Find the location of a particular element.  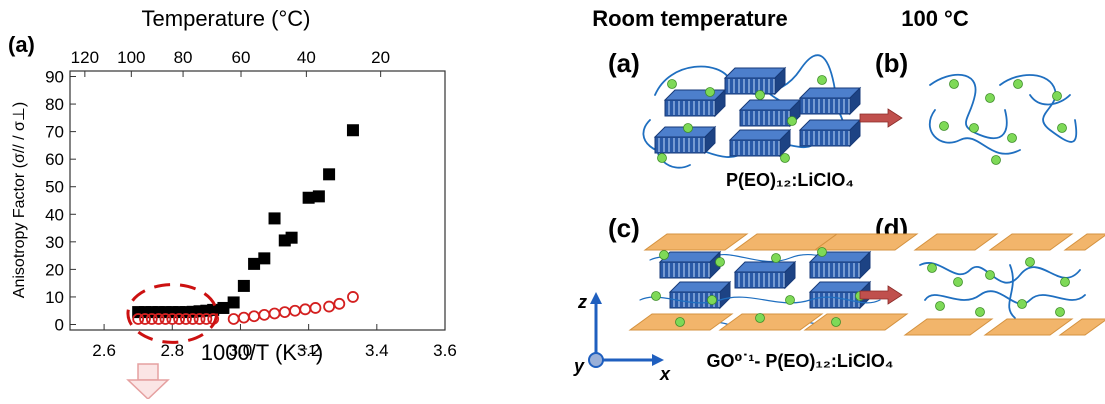

x-tick-label: 3.0 is located at coordinates (241, 350).